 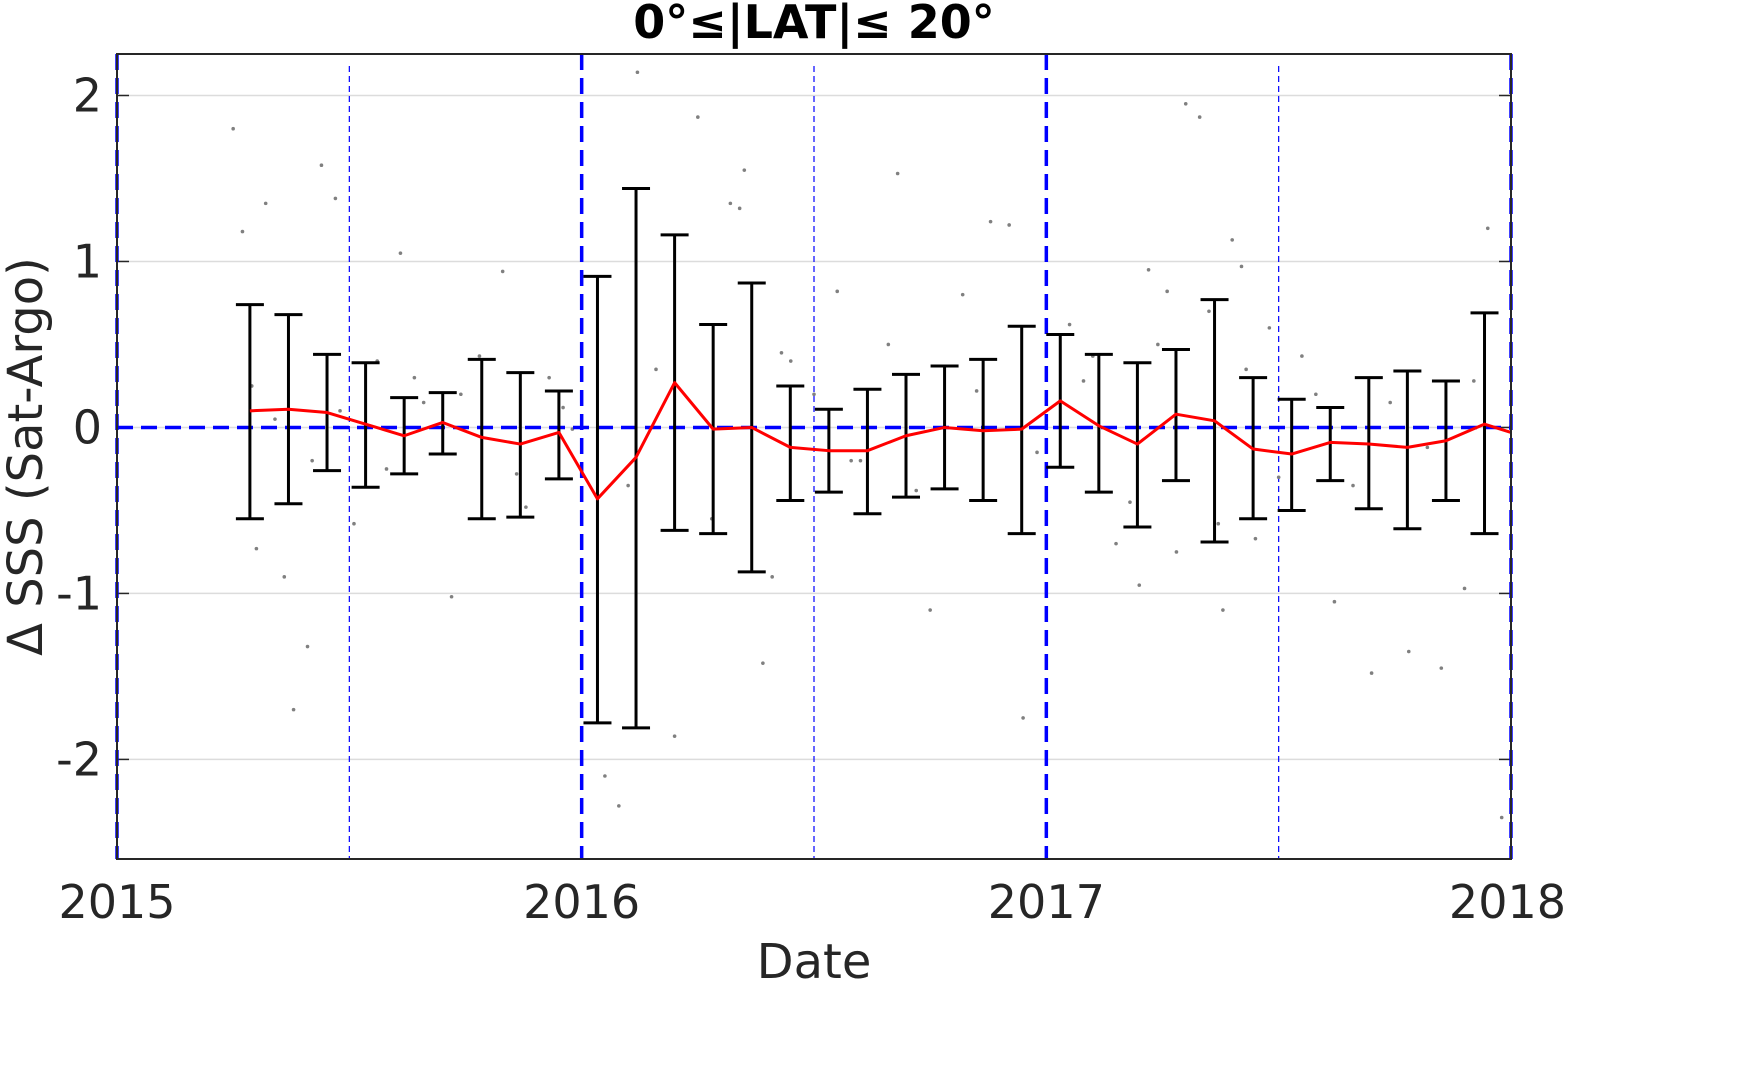 I want to click on y-tick-label: 1, so click(x=87, y=261).